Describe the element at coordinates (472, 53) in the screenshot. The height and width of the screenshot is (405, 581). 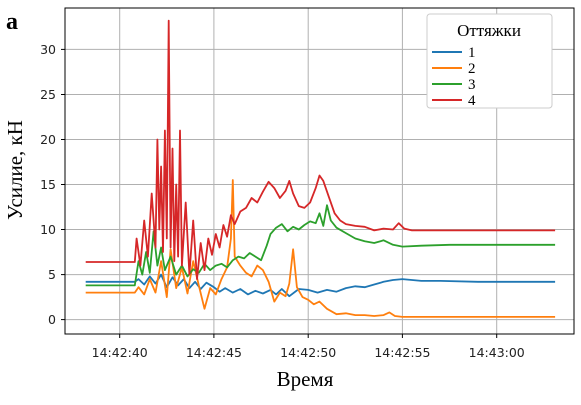
I see `legend-label-1: 1` at that location.